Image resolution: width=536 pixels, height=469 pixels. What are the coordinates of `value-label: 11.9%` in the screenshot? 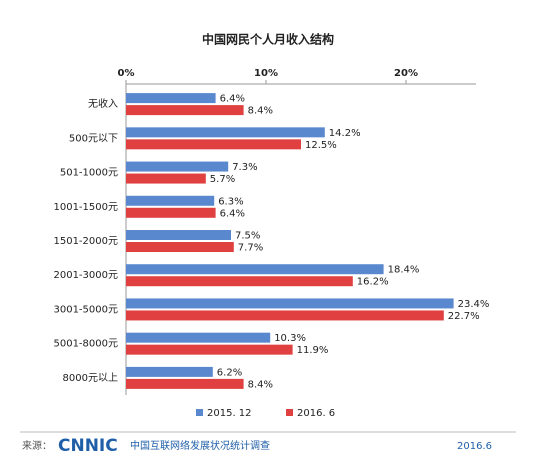 It's located at (313, 350).